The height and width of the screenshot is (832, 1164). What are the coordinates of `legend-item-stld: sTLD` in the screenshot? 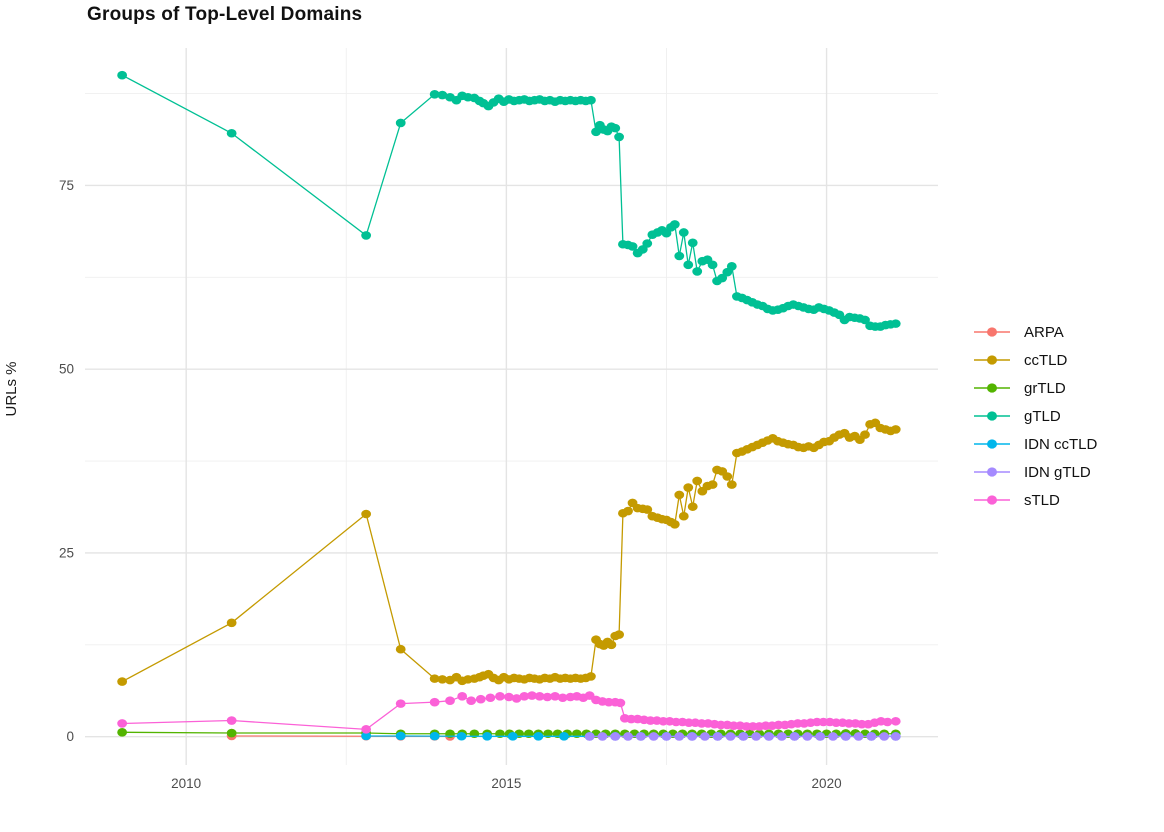 It's located at (1035, 500).